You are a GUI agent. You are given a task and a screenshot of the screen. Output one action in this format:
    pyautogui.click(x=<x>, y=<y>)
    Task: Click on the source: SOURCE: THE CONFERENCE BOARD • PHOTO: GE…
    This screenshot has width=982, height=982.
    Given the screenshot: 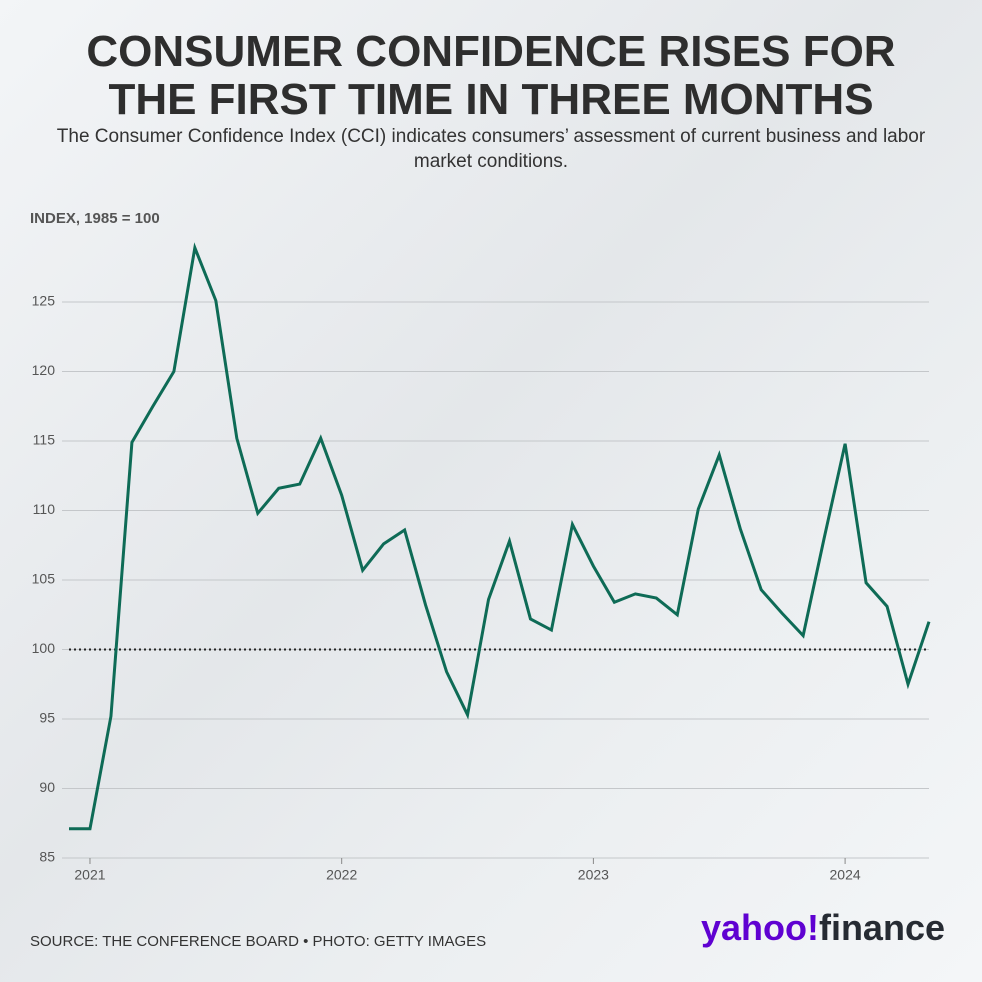 What is the action you would take?
    pyautogui.click(x=258, y=941)
    